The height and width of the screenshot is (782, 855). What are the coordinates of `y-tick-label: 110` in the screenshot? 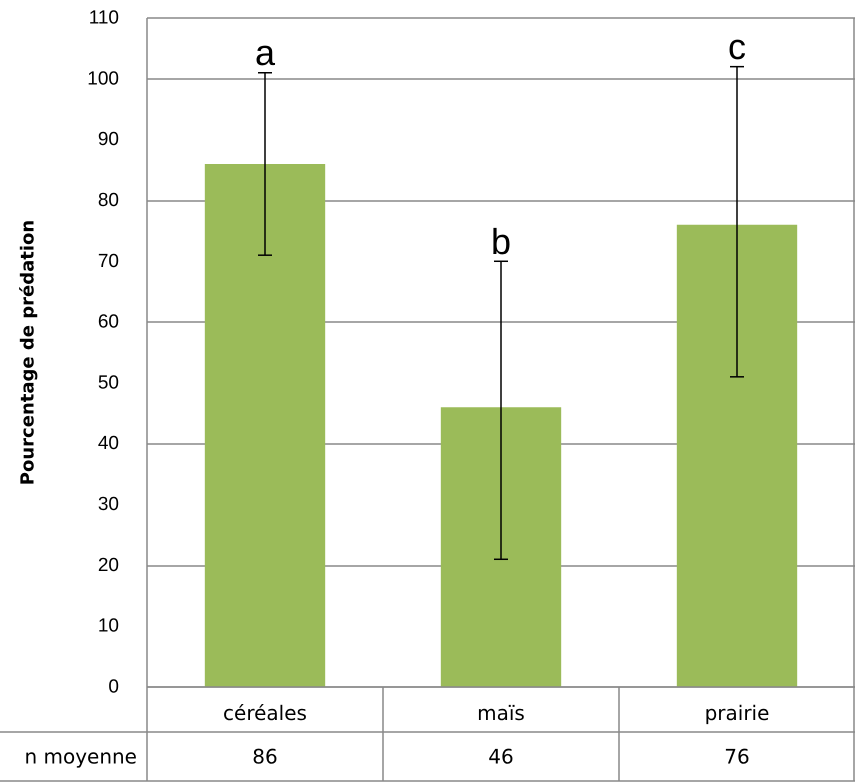 It's located at (103, 18).